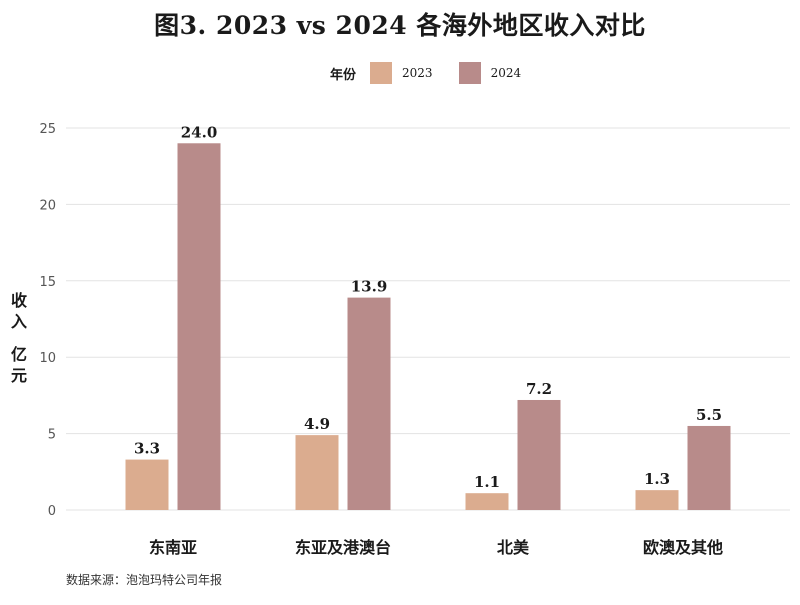 The image size is (800, 605). I want to click on y-axis-label-char: 收, so click(18, 300).